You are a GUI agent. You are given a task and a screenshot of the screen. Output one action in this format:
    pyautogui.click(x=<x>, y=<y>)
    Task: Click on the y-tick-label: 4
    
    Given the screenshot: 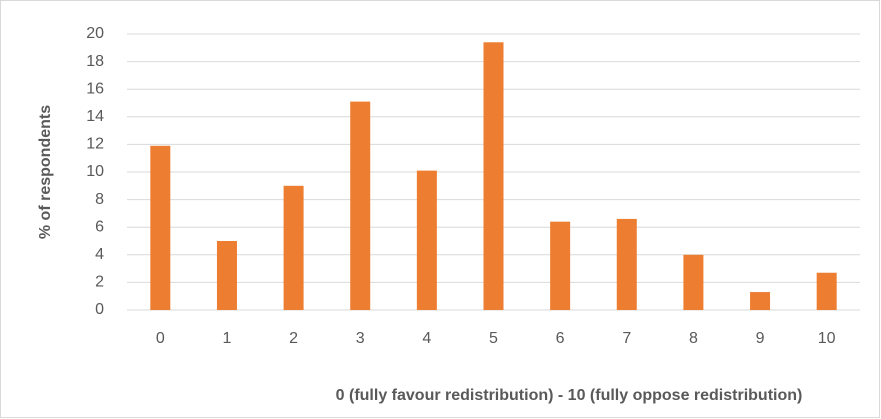 What is the action you would take?
    pyautogui.click(x=99, y=254)
    